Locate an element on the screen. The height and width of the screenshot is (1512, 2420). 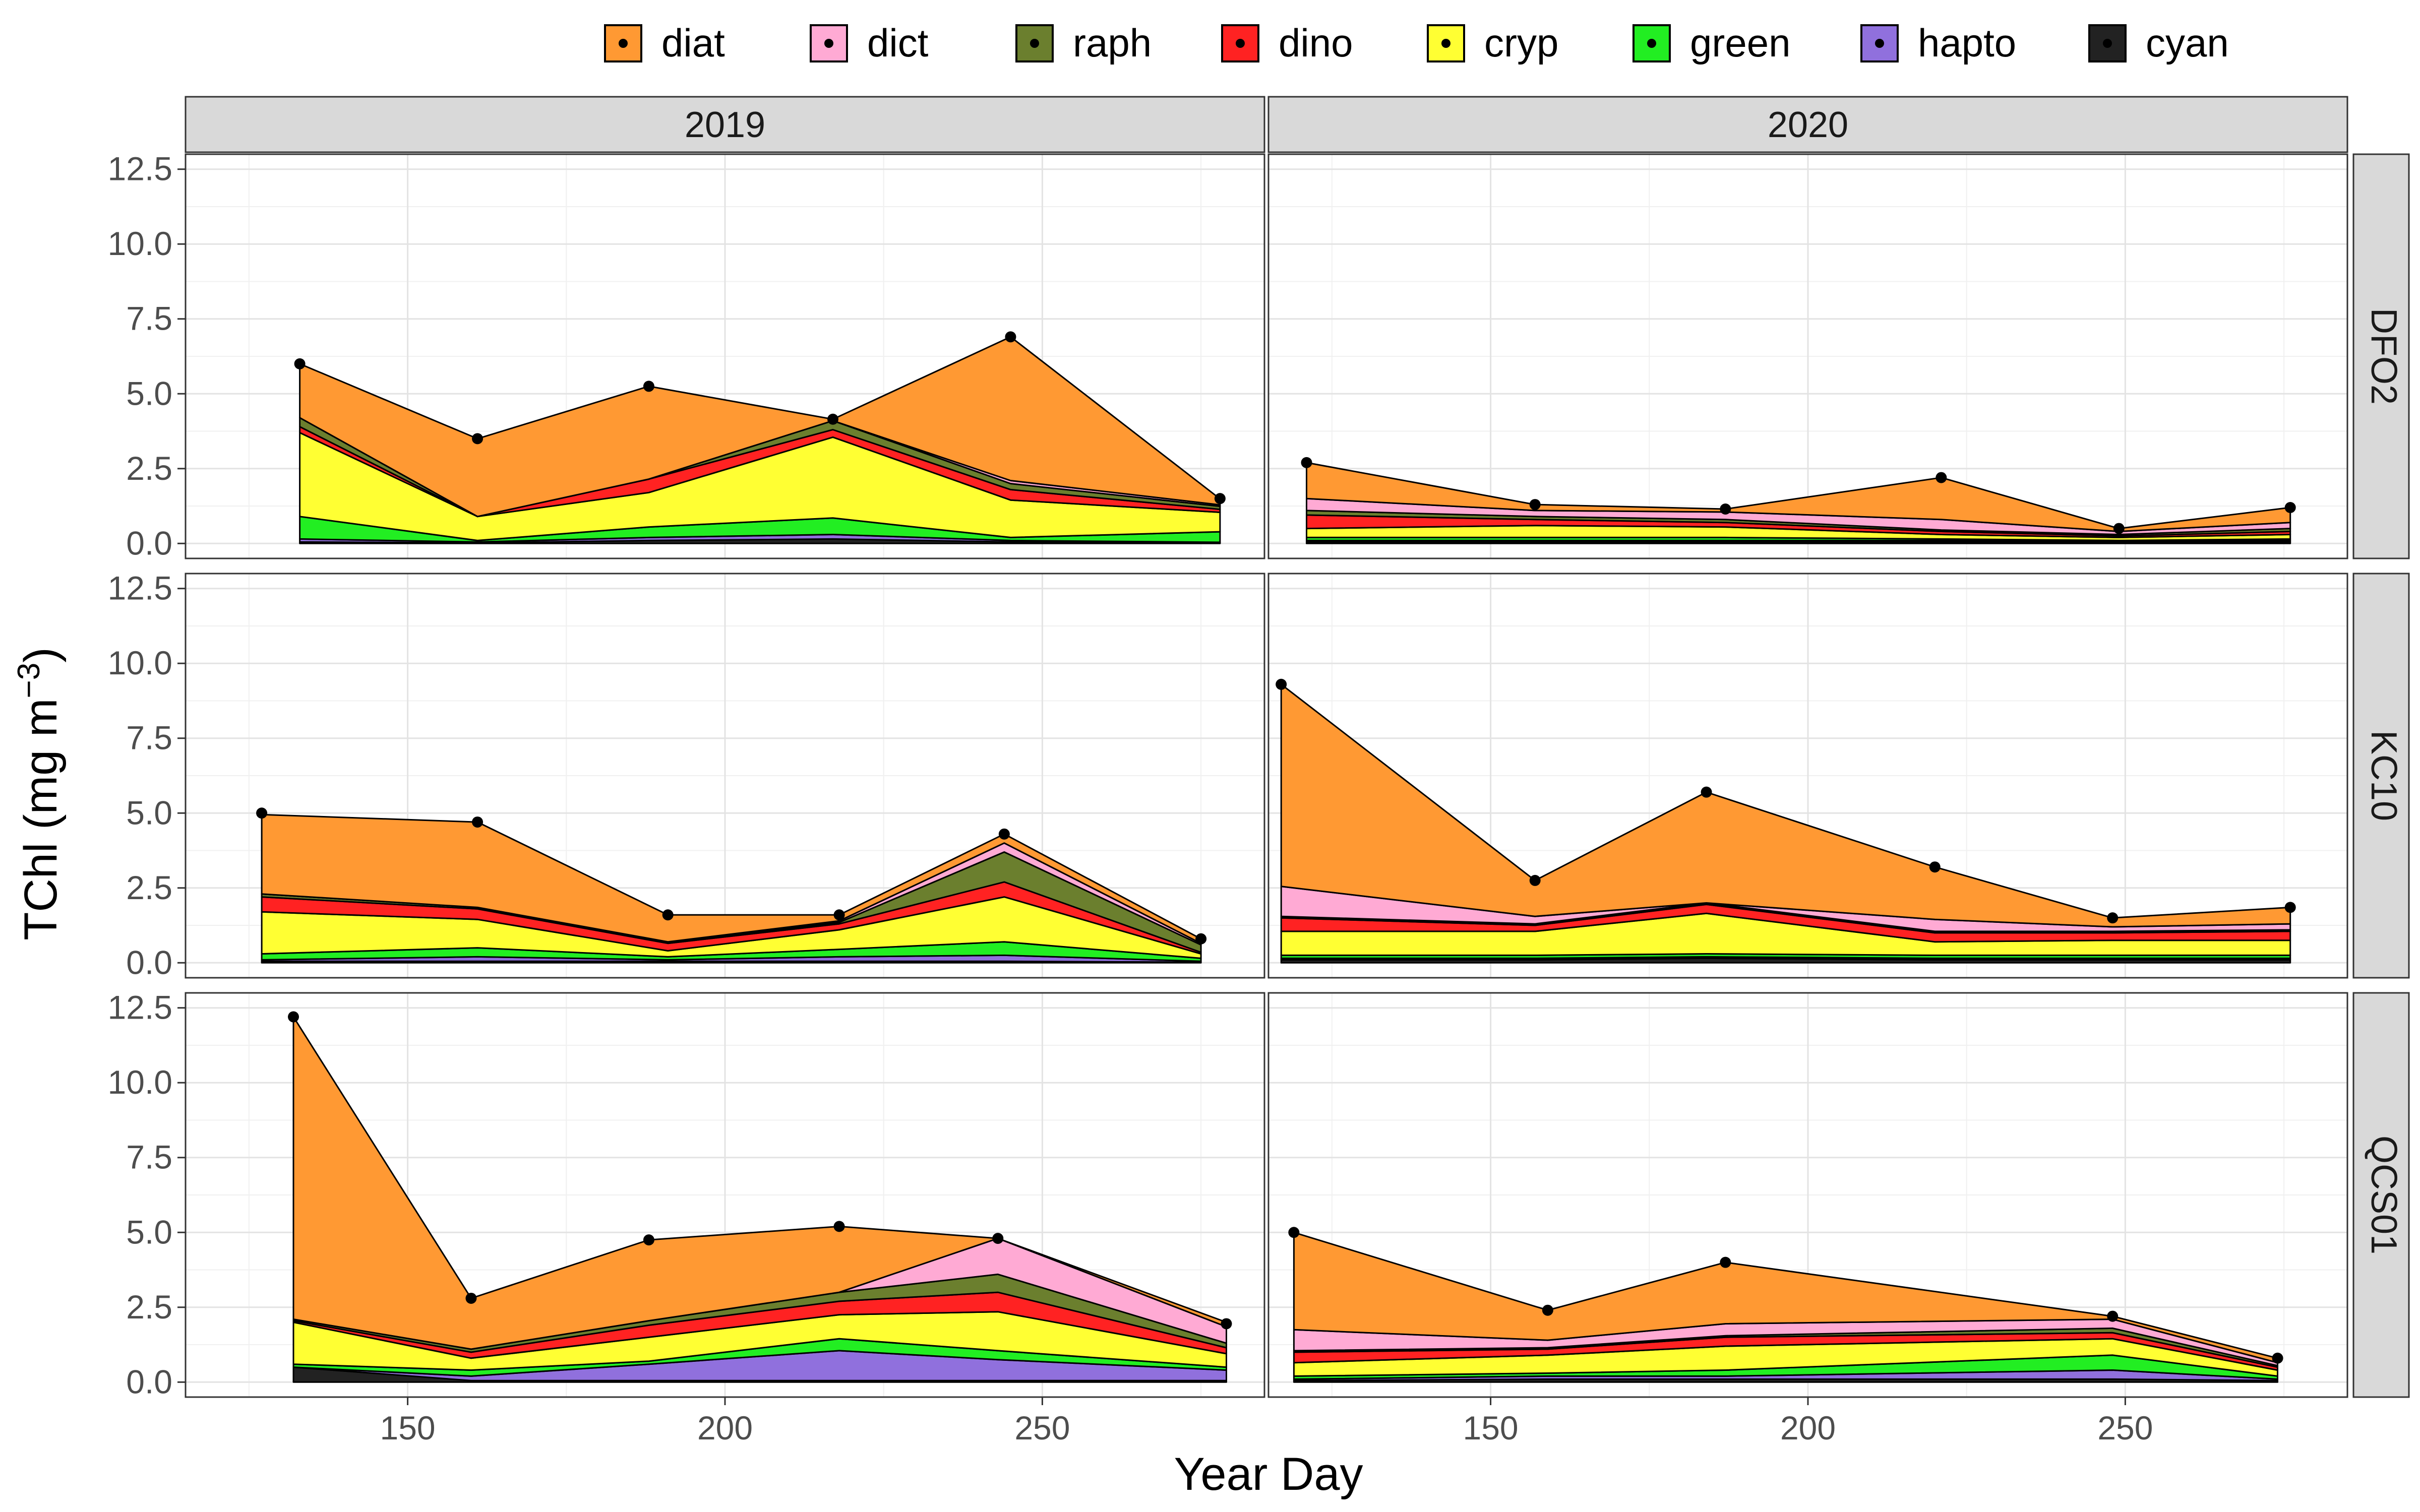
panel-grid is located at coordinates (1807, 356).